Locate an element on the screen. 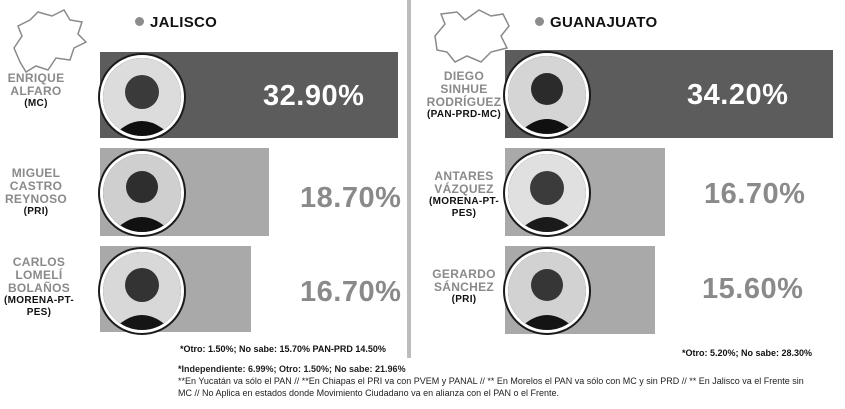 The image size is (845, 409). percent-label: 32.90% is located at coordinates (314, 96).